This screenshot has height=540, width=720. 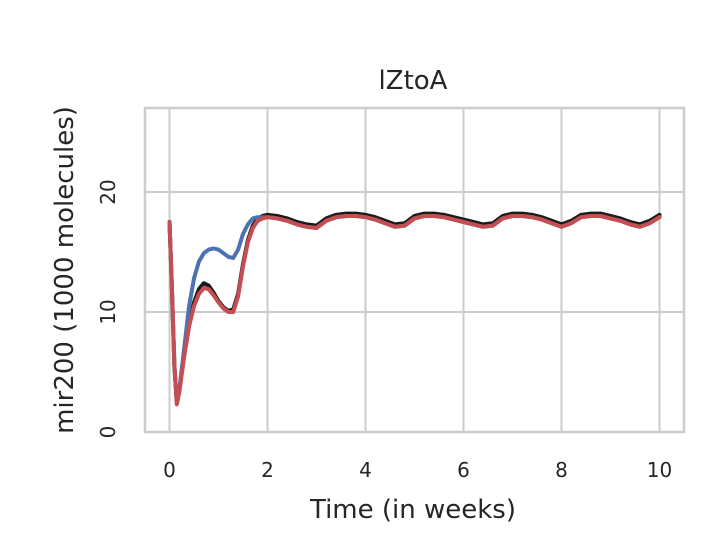 I want to click on x-tick-label: 8, so click(x=561, y=470).